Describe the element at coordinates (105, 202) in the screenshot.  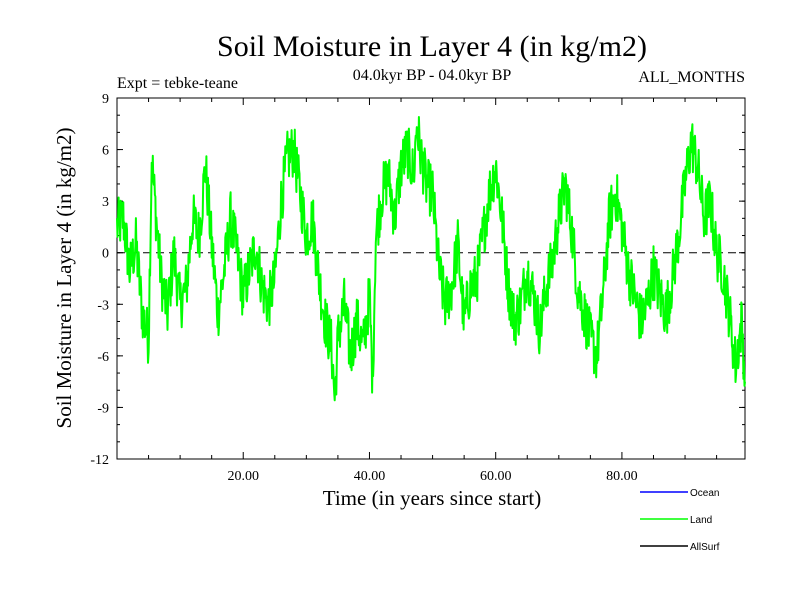
I see `y-tick-label: 3` at that location.